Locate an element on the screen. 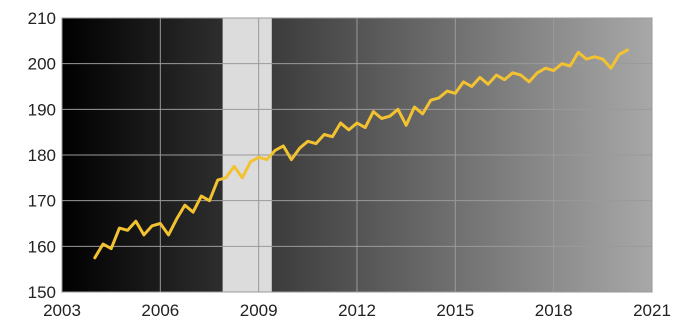  x-tick-label: 2009 is located at coordinates (259, 310).